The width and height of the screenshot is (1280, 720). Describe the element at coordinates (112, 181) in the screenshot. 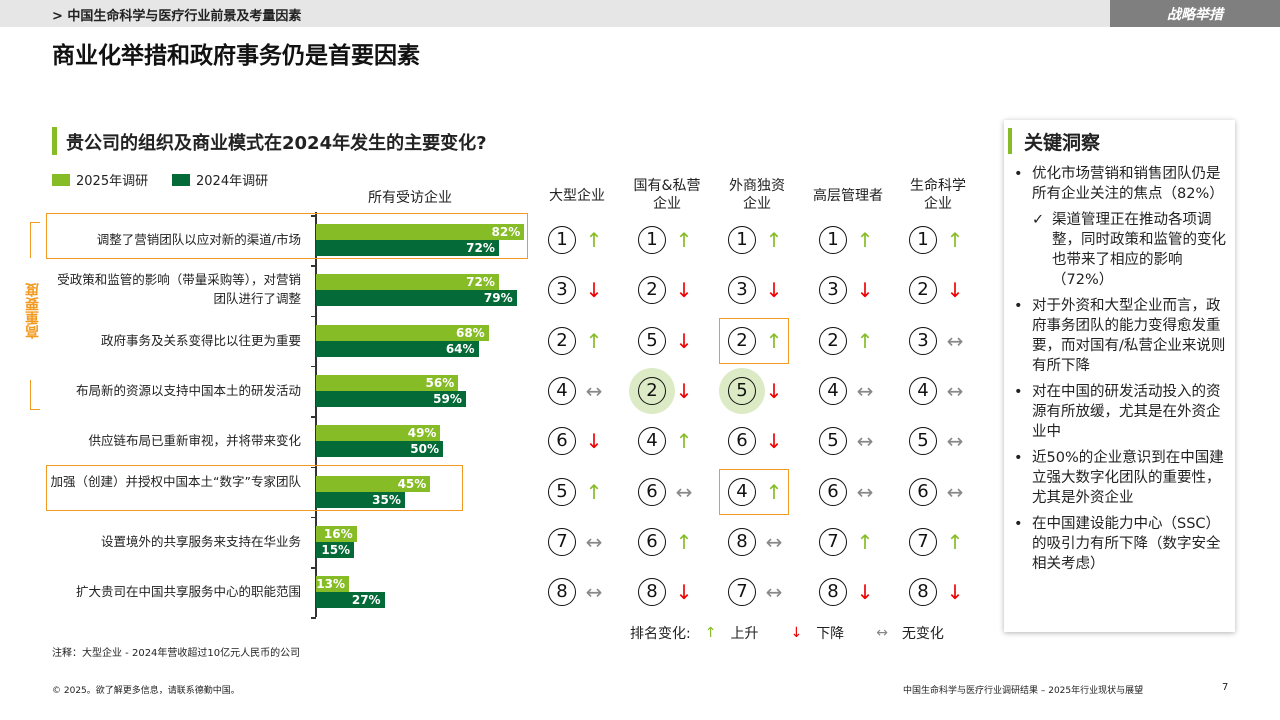

I see `legend-label: 2025年调研` at that location.